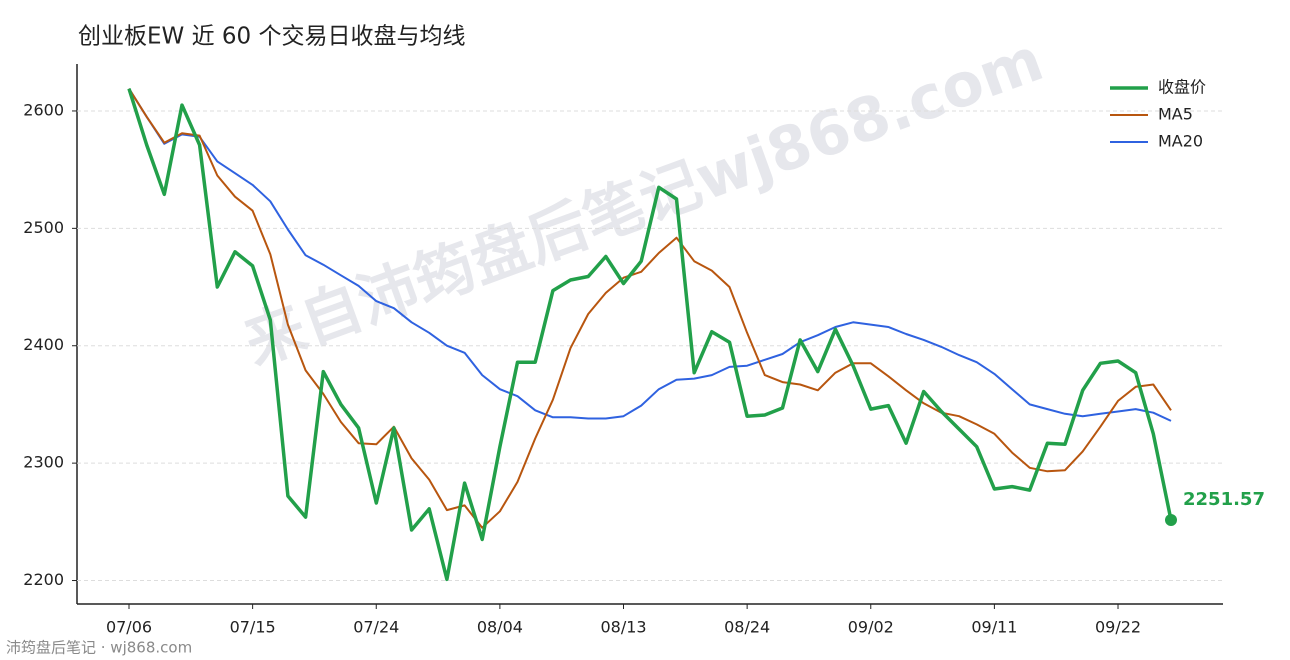 Image resolution: width=1290 pixels, height=660 pixels. What do you see at coordinates (253, 627) in the screenshot?
I see `x-tick-label: 07/15` at bounding box center [253, 627].